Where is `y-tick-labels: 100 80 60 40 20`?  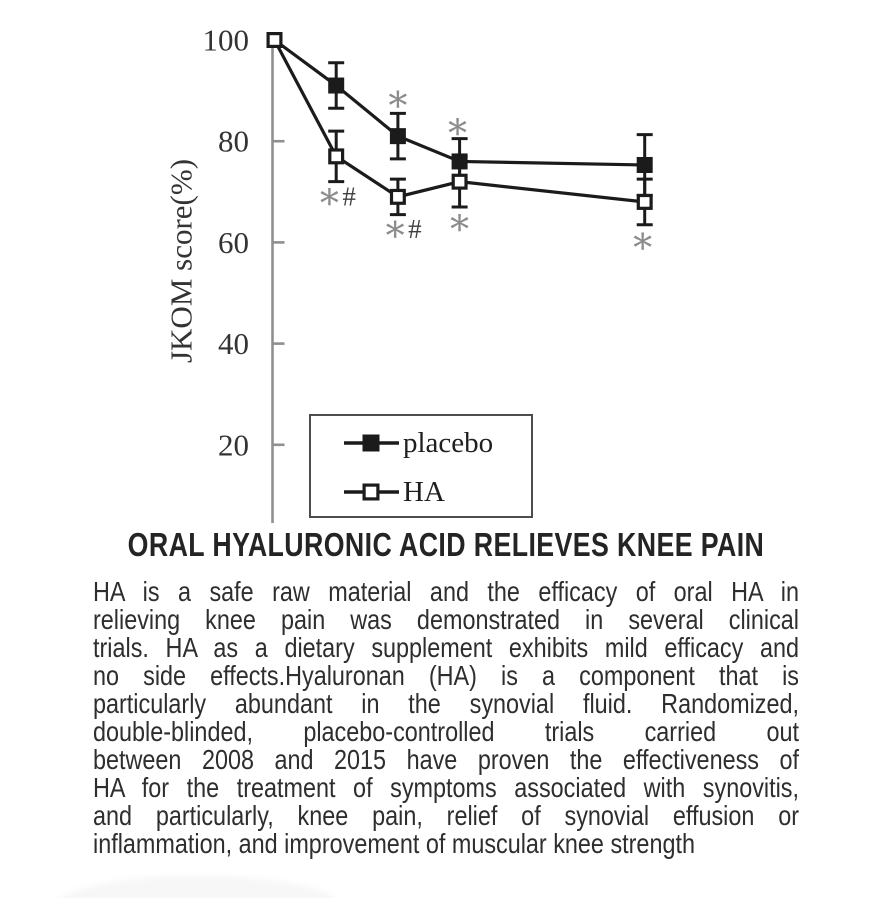 y-tick-labels: 100 80 60 40 20 is located at coordinates (226, 243).